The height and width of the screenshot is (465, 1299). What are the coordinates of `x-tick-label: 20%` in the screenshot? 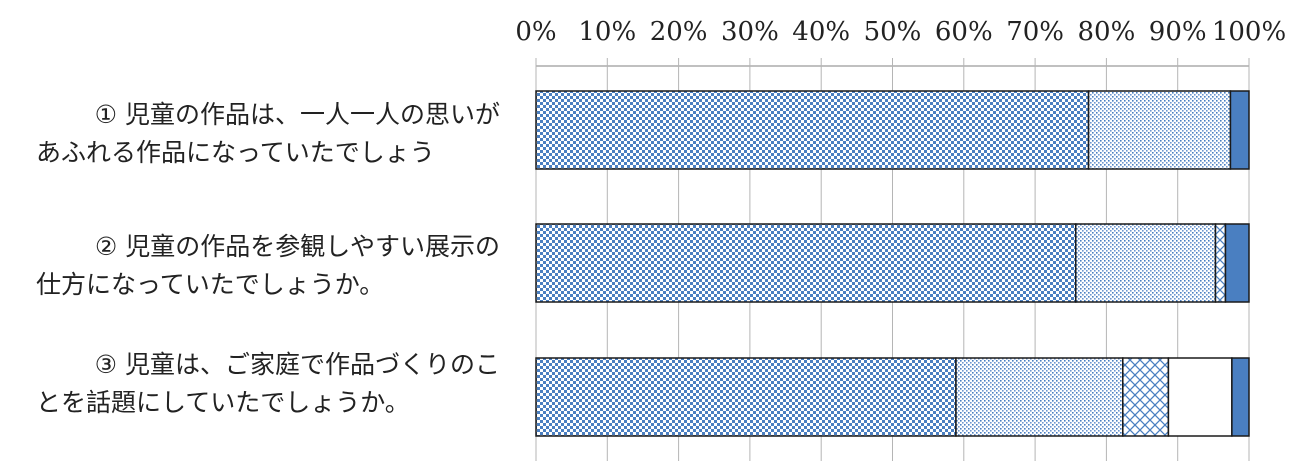 It's located at (679, 32).